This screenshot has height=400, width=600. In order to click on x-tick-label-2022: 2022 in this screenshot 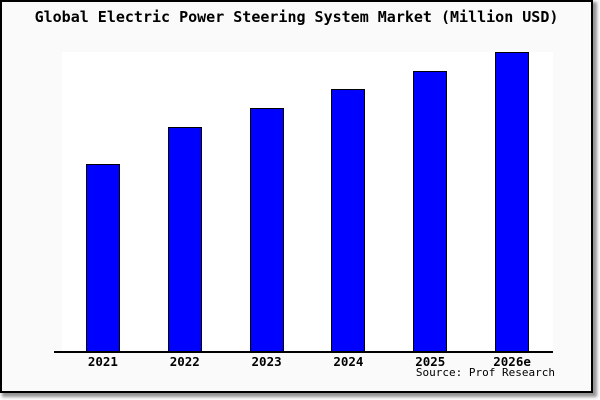, I will do `click(184, 361)`.